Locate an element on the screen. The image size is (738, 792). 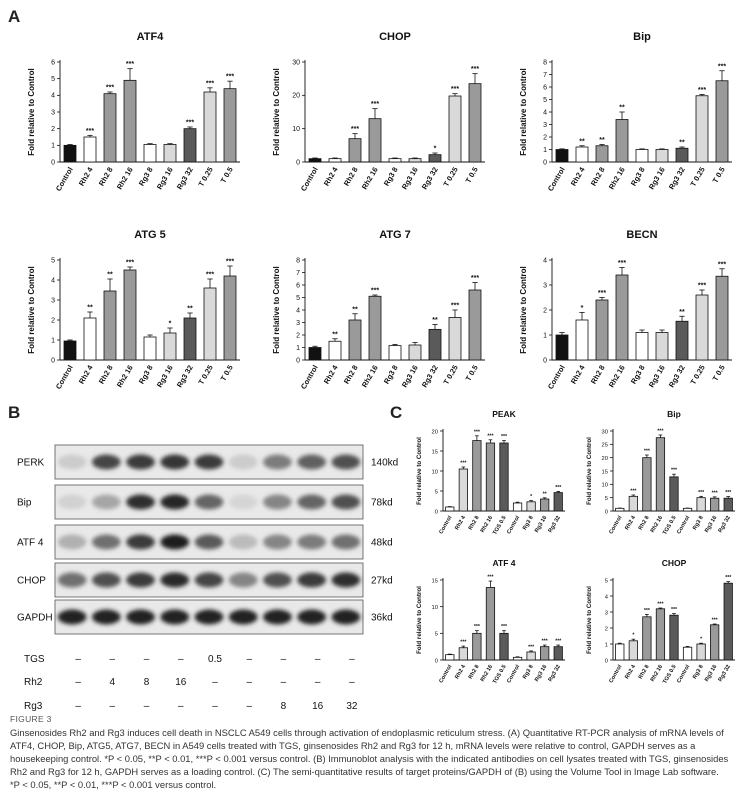
blot-antibody-label: Bip is located at coordinates (24, 503).